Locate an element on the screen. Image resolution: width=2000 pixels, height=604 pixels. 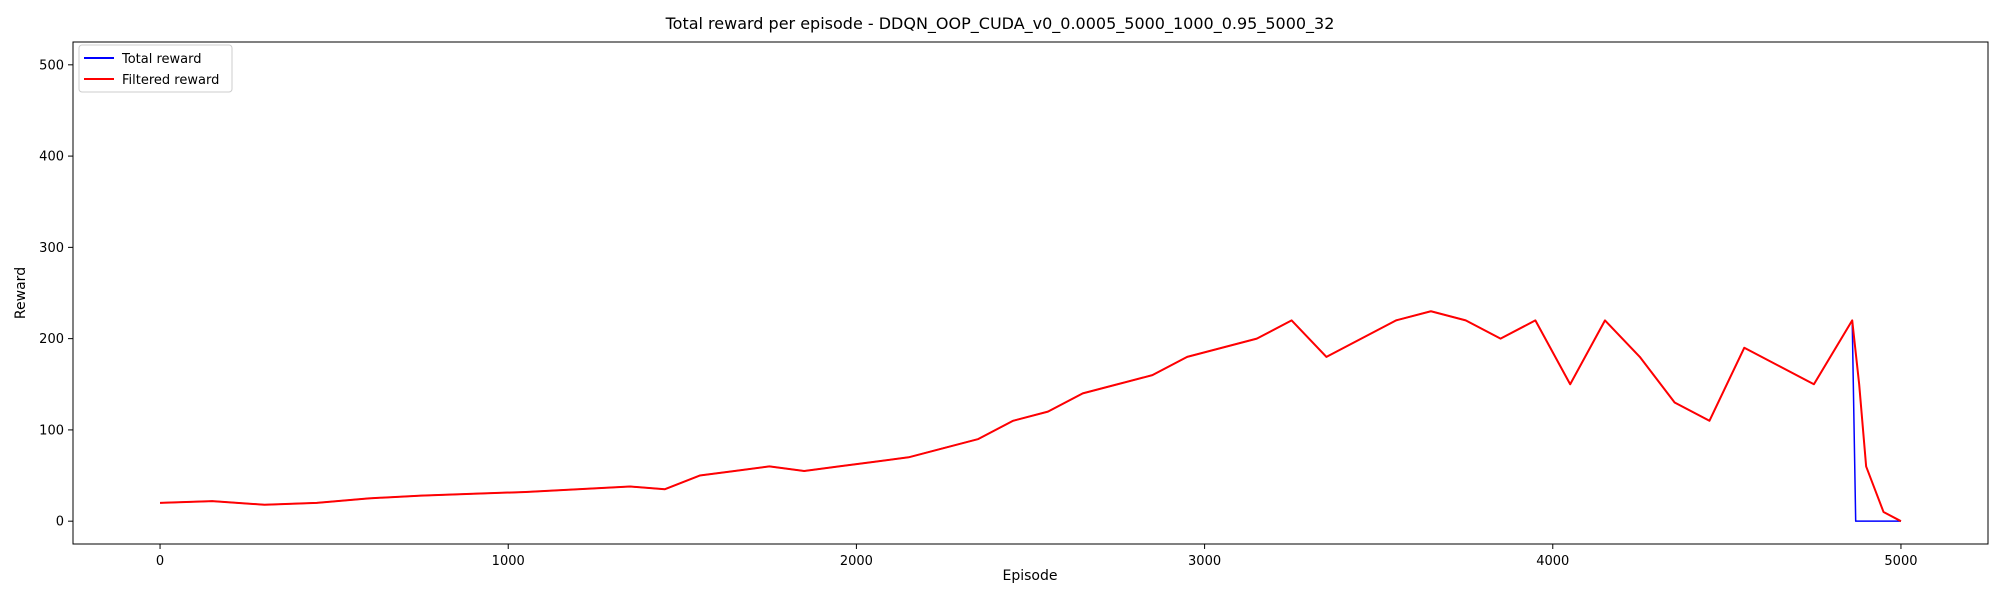
y-tick-label: 300 is located at coordinates (51, 248).